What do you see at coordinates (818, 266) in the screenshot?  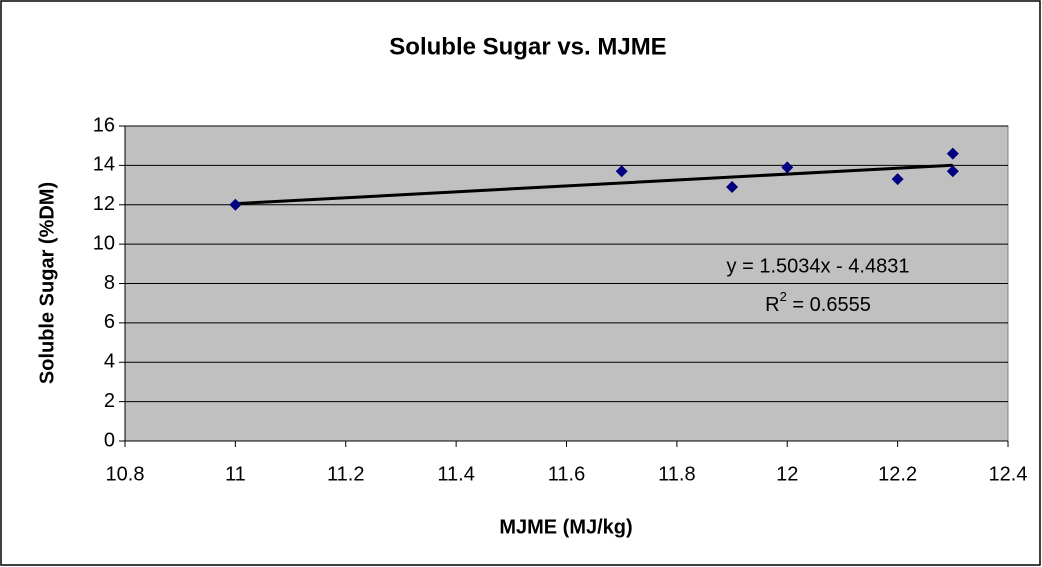 I see `trendline-equation: y = 1.5034x - 4.4831` at bounding box center [818, 266].